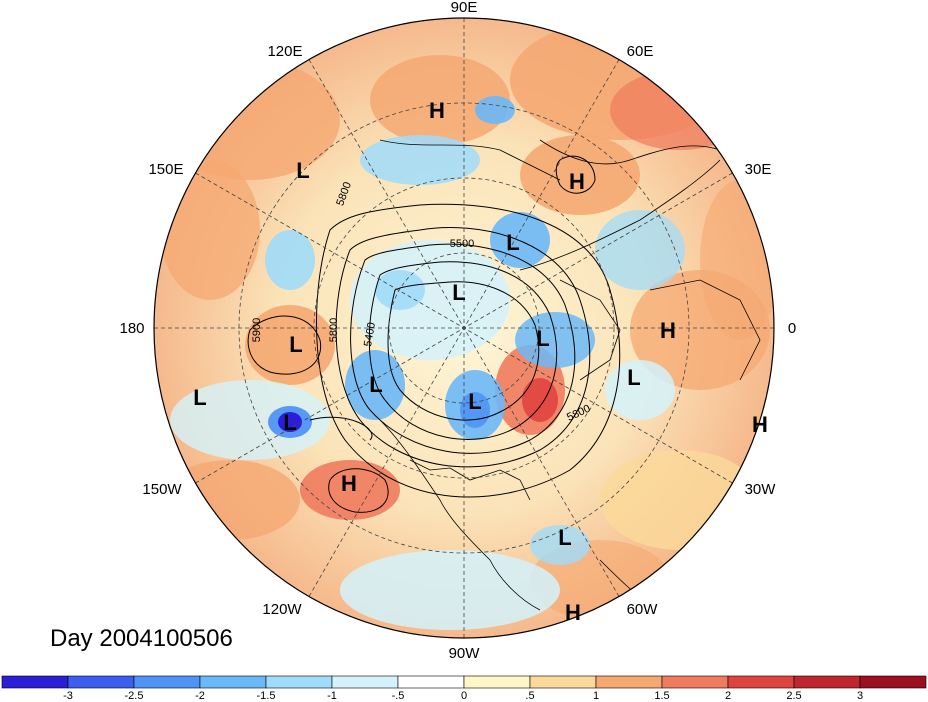  I want to click on low-center-4: L, so click(295, 344).